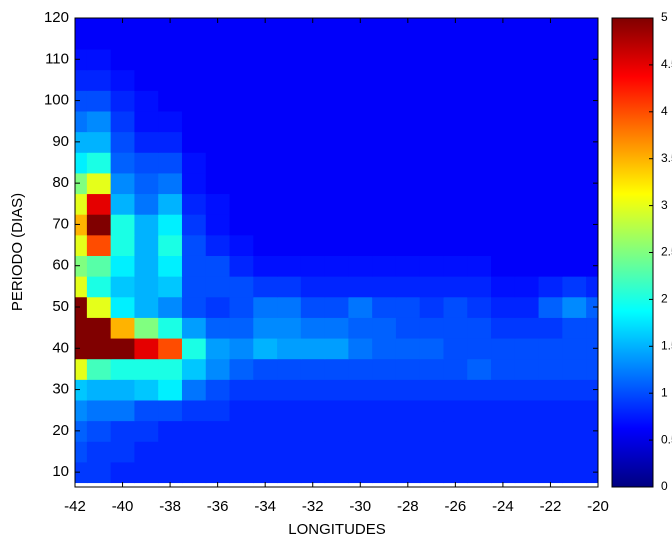 The width and height of the screenshot is (672, 538). I want to click on x-tick-label: -24, so click(503, 506).